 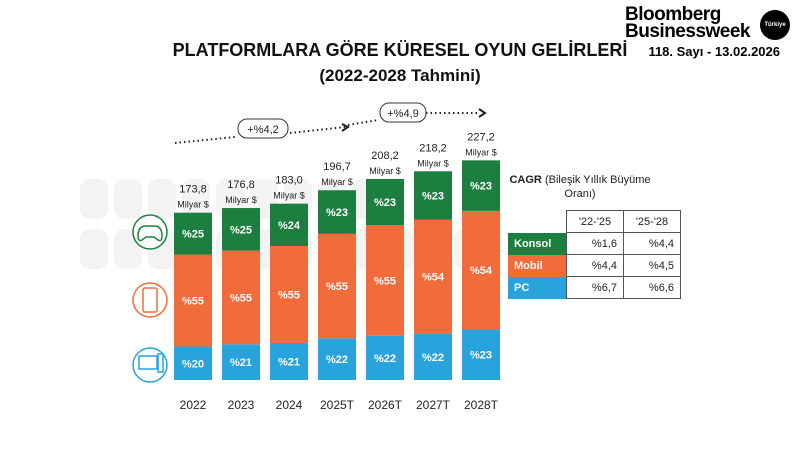 What do you see at coordinates (433, 148) in the screenshot?
I see `total-label: 218,2` at bounding box center [433, 148].